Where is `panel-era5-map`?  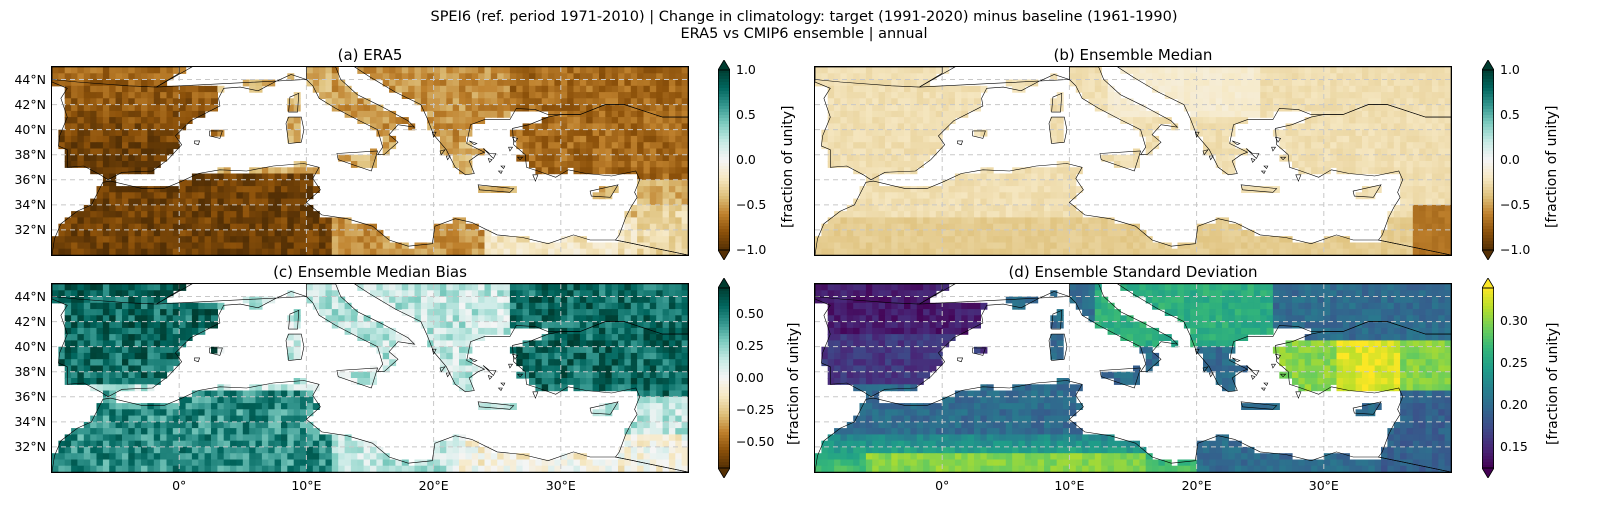 panel-era5-map is located at coordinates (370, 161).